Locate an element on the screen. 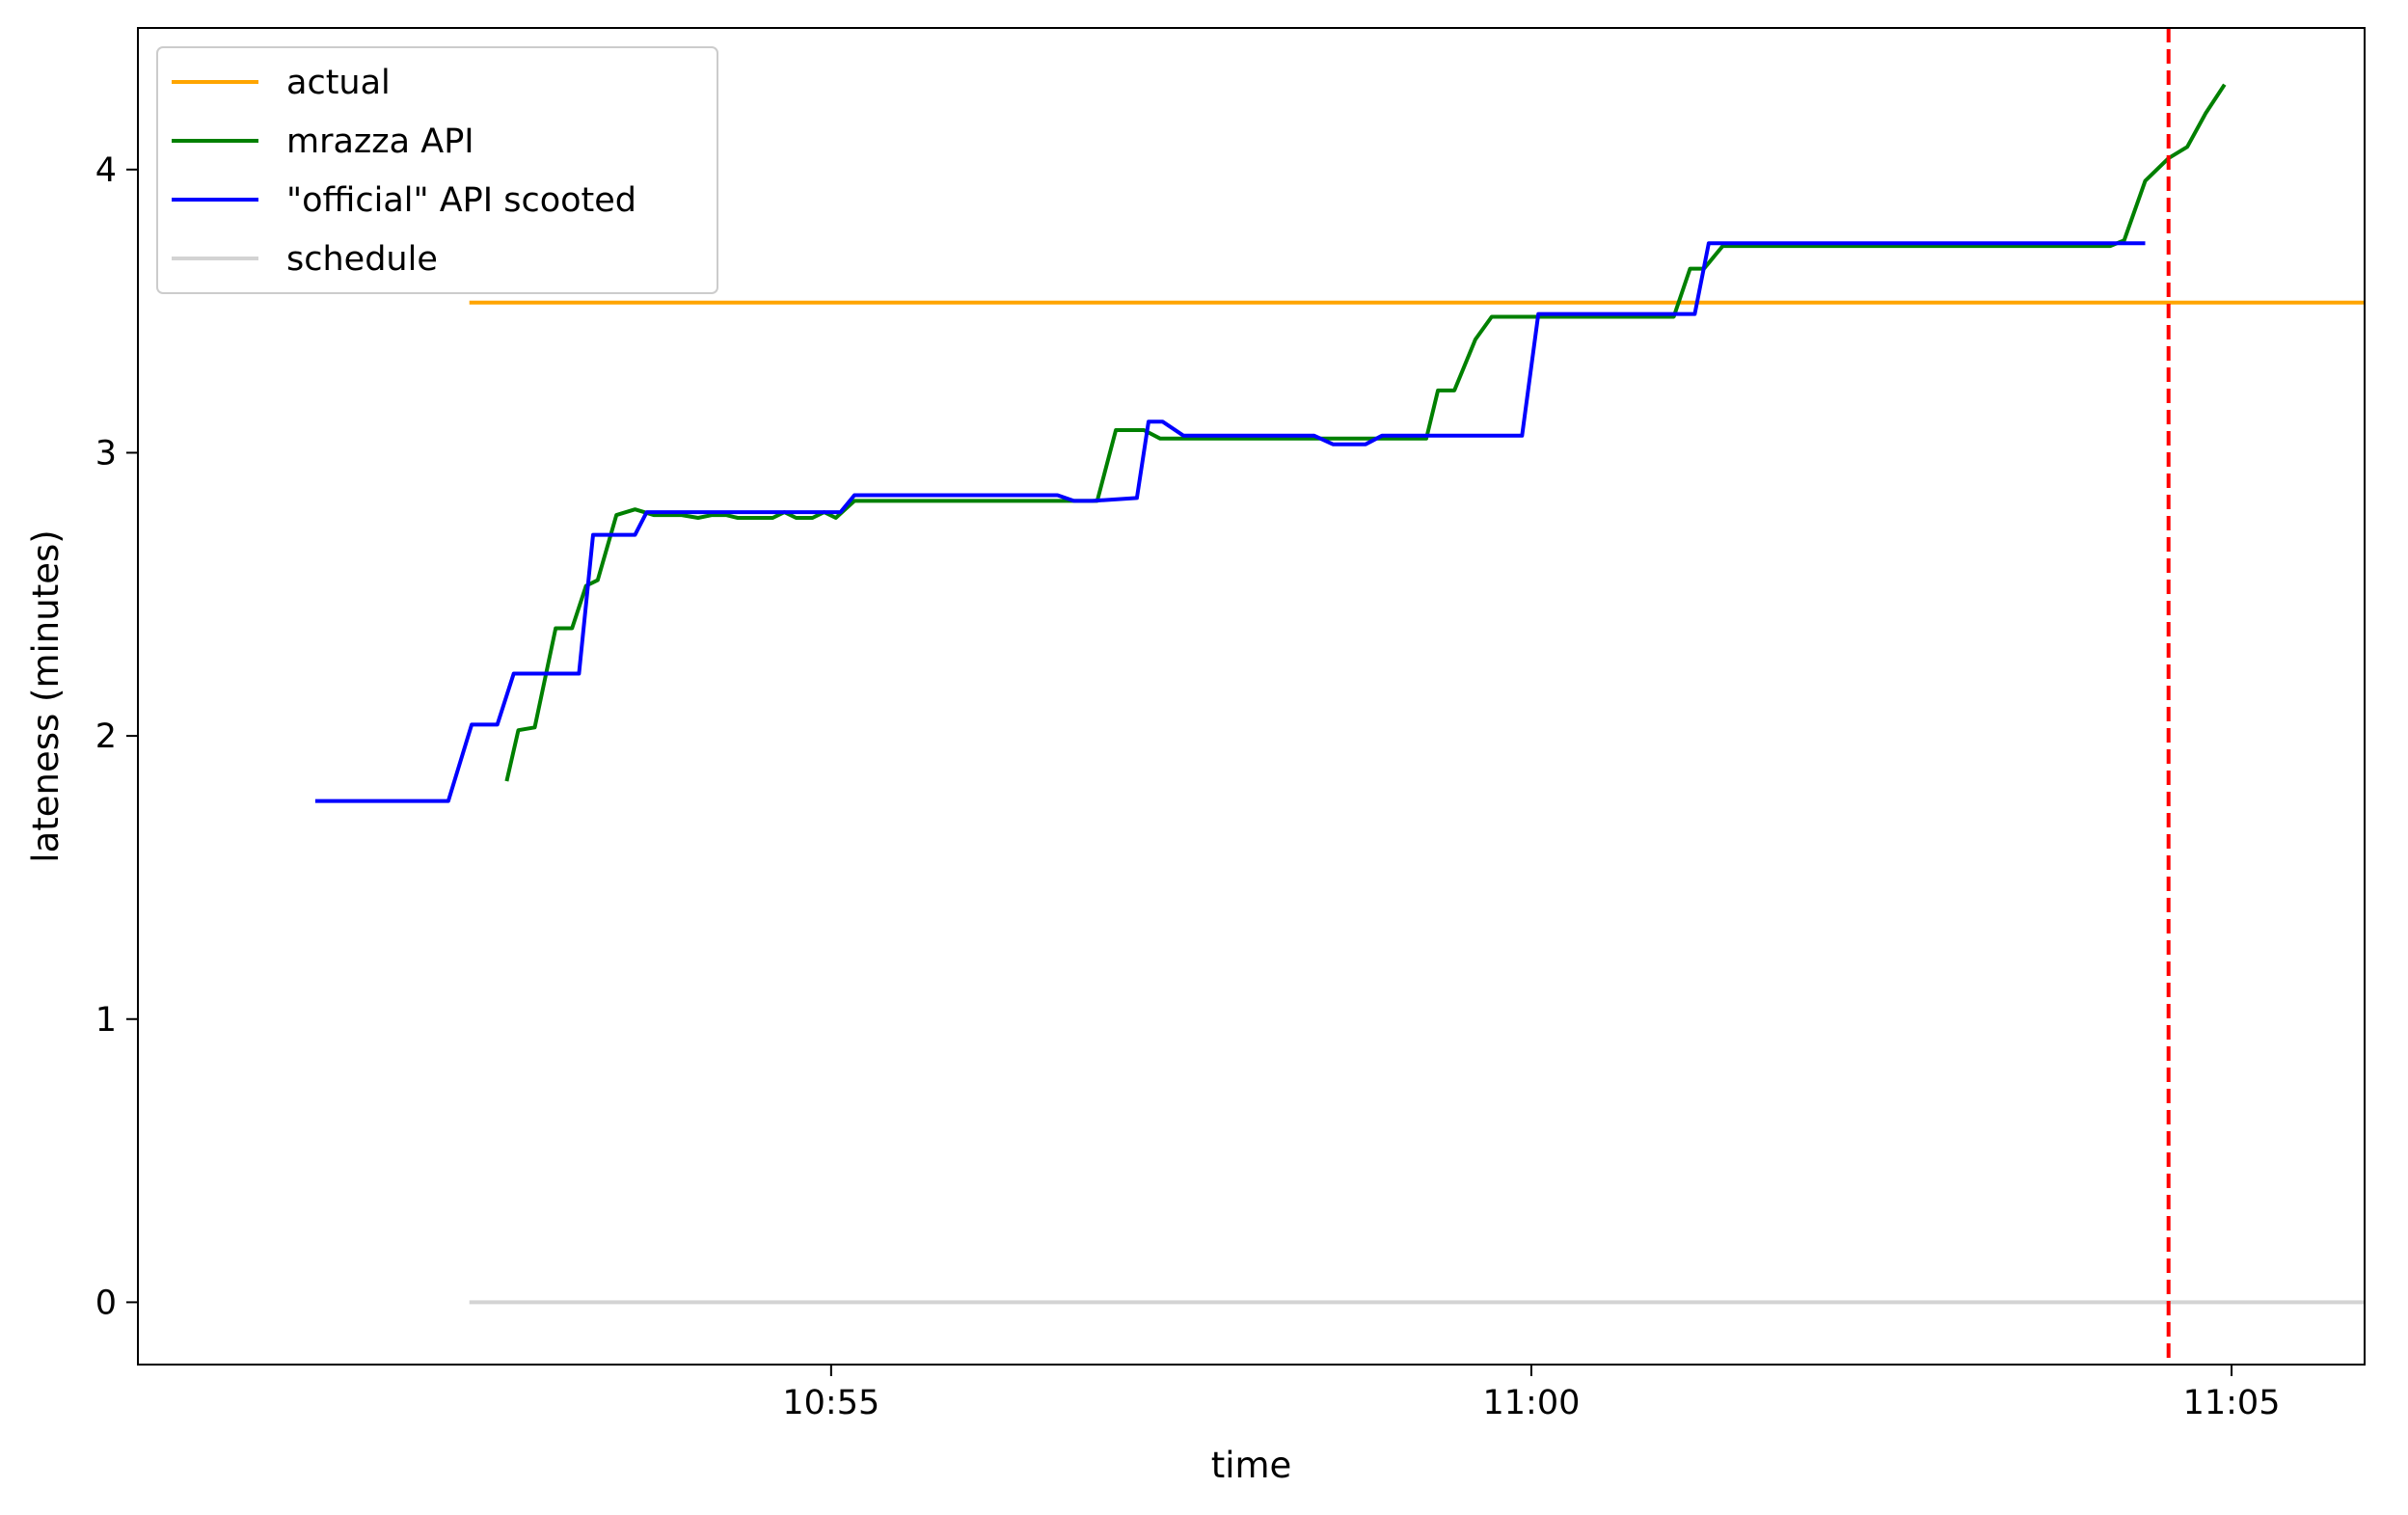 This screenshot has height=1515, width=2408. legend-label: schedule is located at coordinates (362, 259).